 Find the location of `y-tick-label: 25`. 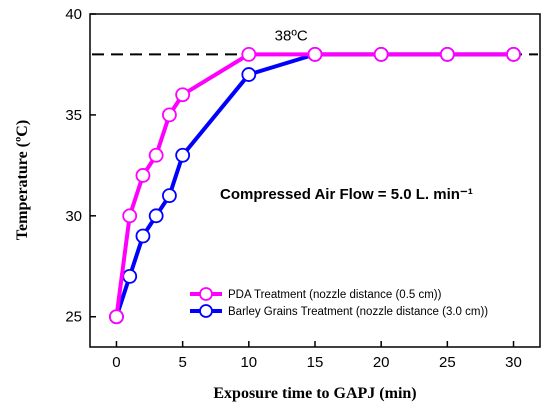

y-tick-label: 25 is located at coordinates (73, 317).